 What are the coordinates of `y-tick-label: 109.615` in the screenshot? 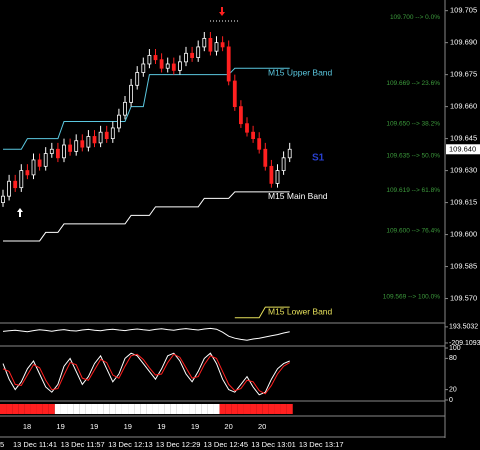 It's located at (463, 202).